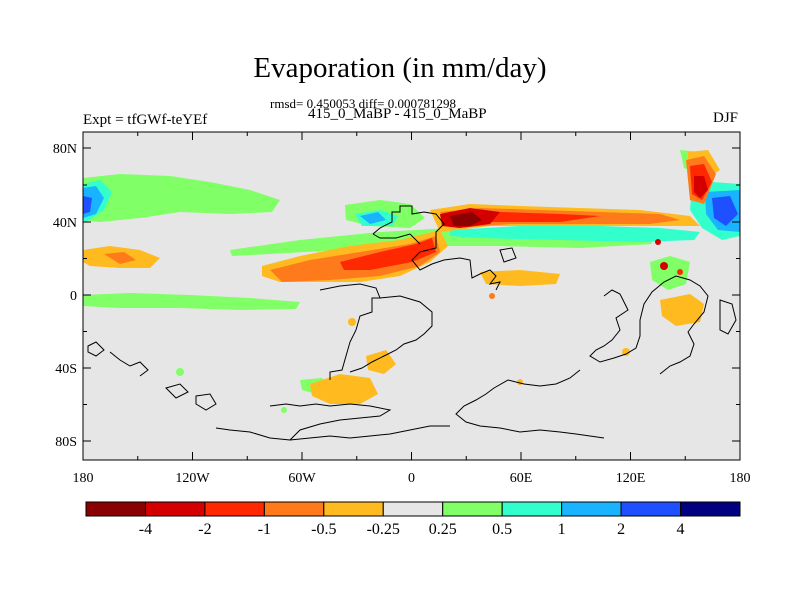  I want to click on colorbar-label: -1, so click(264, 529).